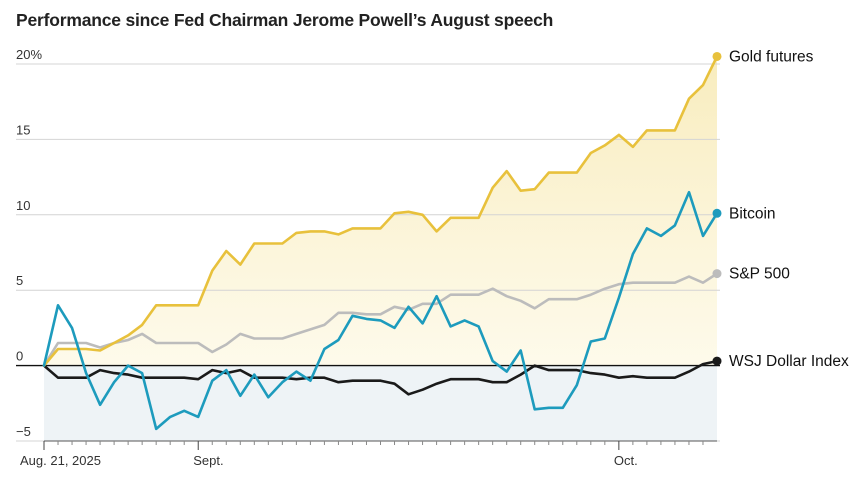 This screenshot has width=864, height=483. I want to click on y-tick-label: 0, so click(19, 356).